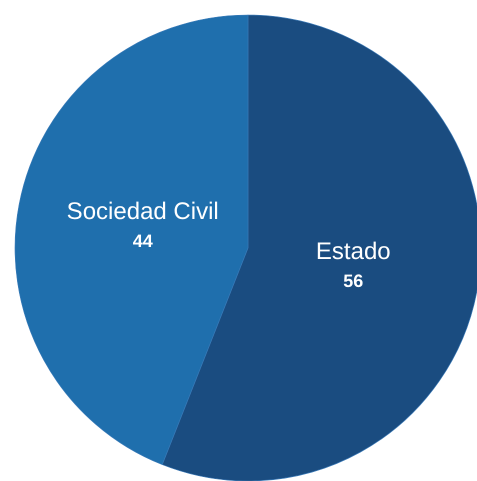 The image size is (477, 481). I want to click on slice-label: Estado, so click(353, 252).